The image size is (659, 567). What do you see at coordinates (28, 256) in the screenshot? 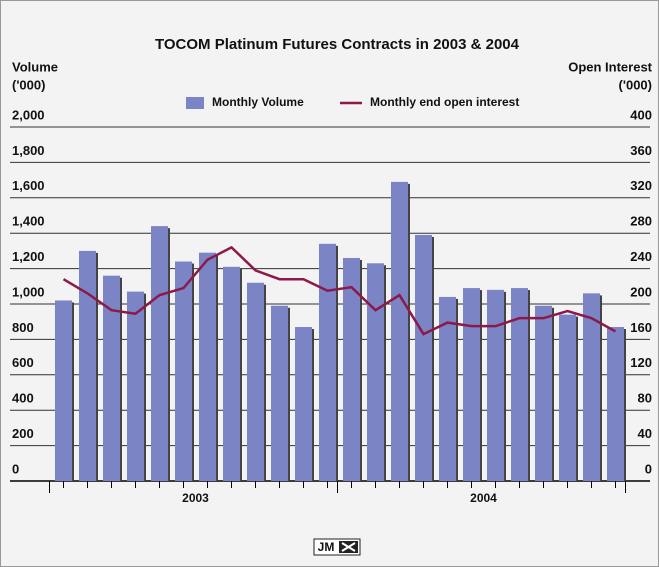
I see `y-tick-label: 1,200` at bounding box center [28, 256].